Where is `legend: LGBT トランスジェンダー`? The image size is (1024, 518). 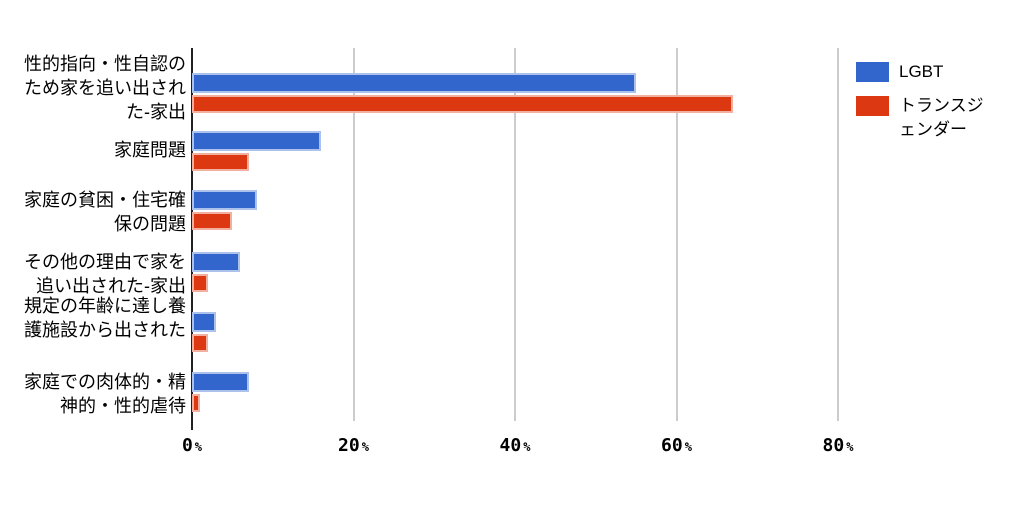 legend: LGBT トランスジェンダー is located at coordinates (923, 102).